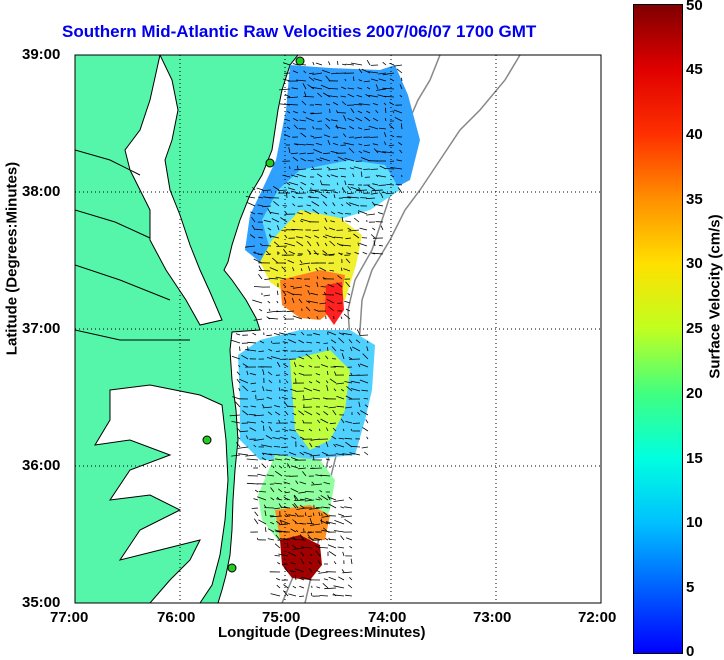 The width and height of the screenshot is (724, 660). What do you see at coordinates (715, 297) in the screenshot?
I see `colorbar-label: Surface Velocity (cm/s)` at bounding box center [715, 297].